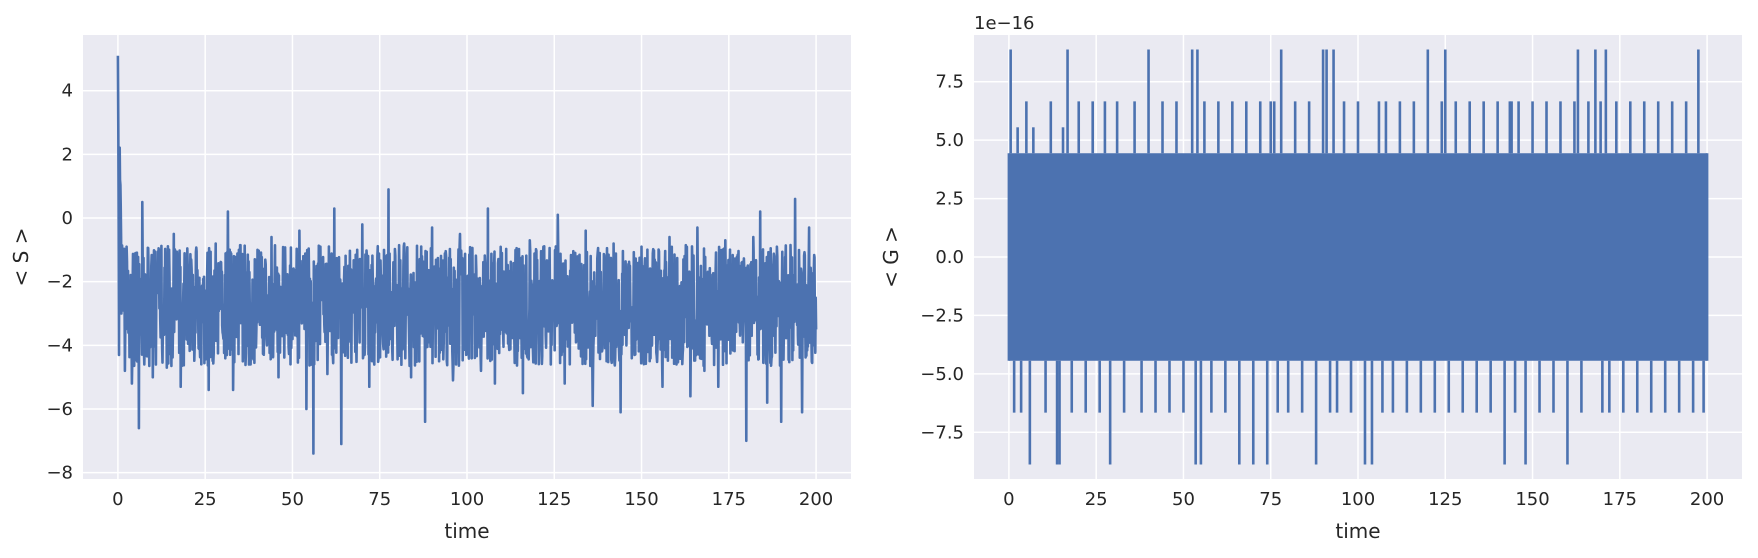  What do you see at coordinates (942, 315) in the screenshot?
I see `y-tick-label: −2.5` at bounding box center [942, 315].